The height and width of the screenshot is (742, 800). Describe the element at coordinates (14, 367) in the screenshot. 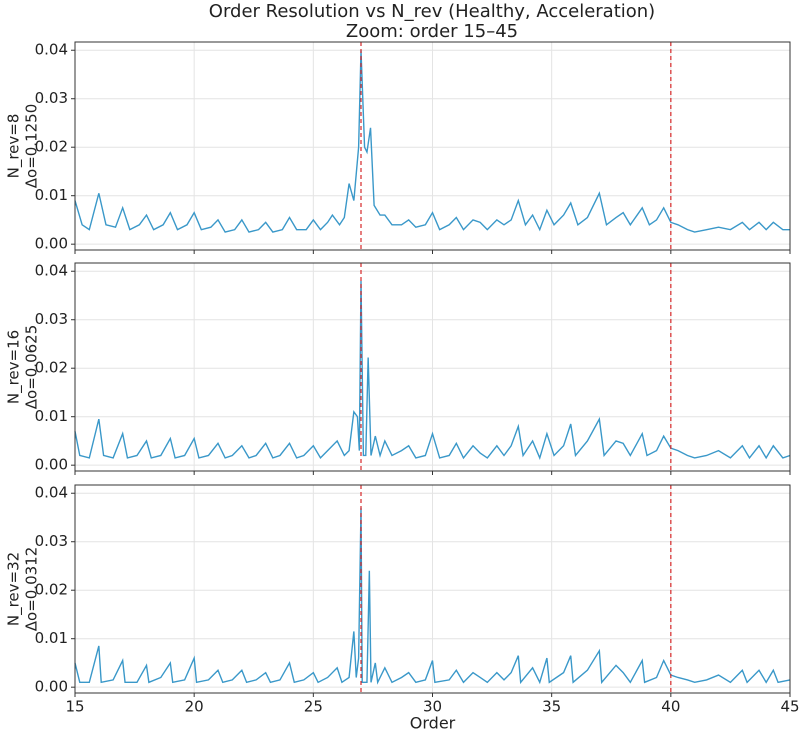

I see `y-axis-label: N_rev=16` at that location.